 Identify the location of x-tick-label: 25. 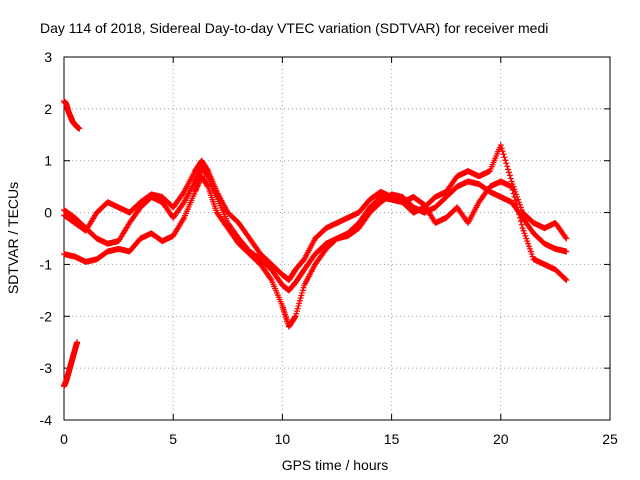
(610, 439).